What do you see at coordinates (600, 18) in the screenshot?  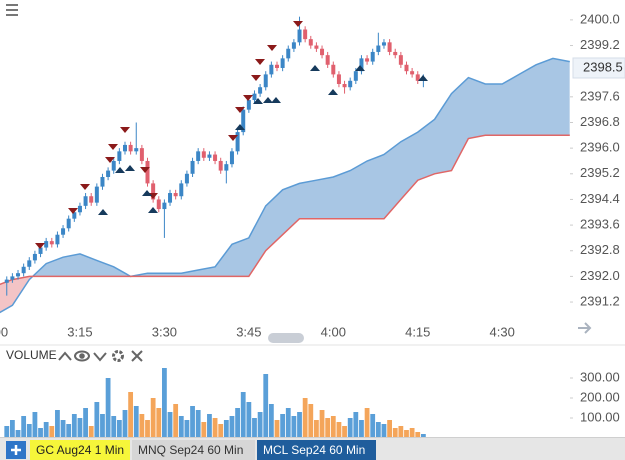 I see `y-tick-label: 2400.0` at bounding box center [600, 18].